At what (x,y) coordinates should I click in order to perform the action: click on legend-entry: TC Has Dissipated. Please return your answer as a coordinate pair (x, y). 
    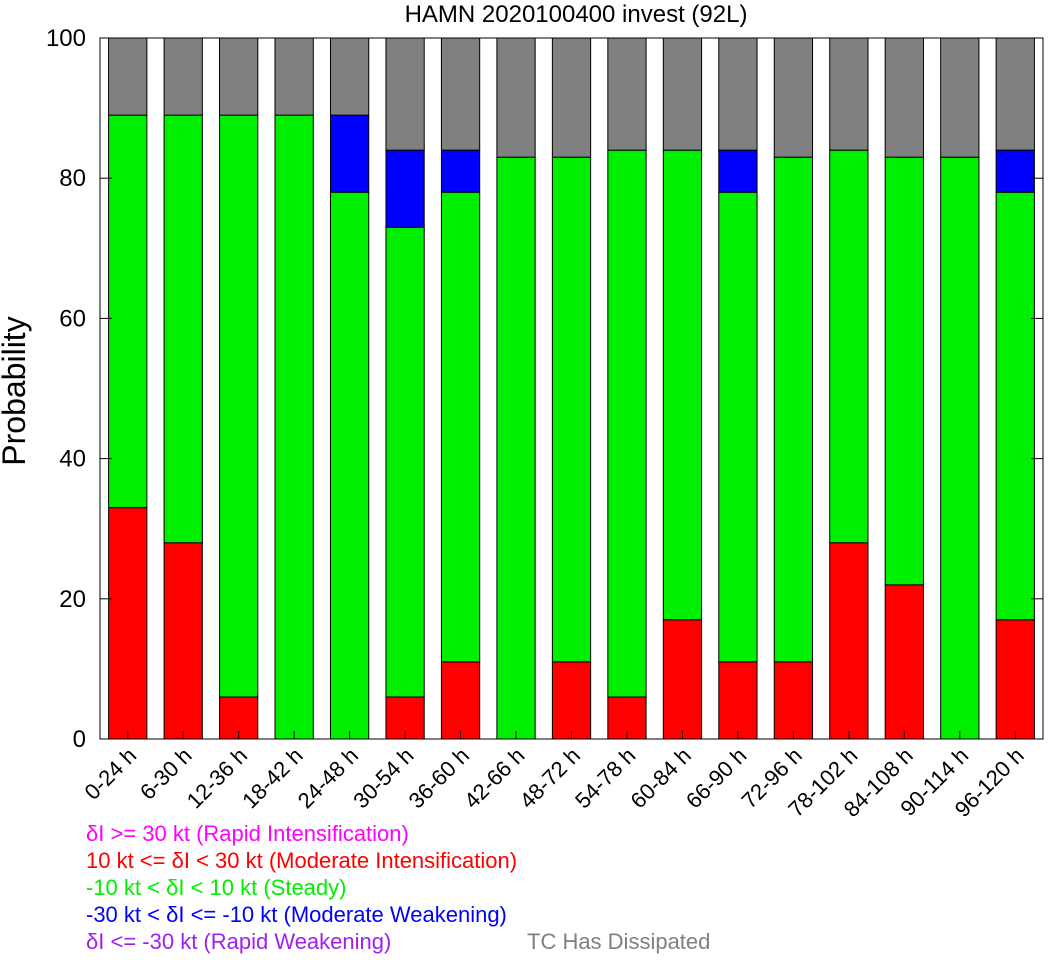
    Looking at the image, I should click on (619, 941).